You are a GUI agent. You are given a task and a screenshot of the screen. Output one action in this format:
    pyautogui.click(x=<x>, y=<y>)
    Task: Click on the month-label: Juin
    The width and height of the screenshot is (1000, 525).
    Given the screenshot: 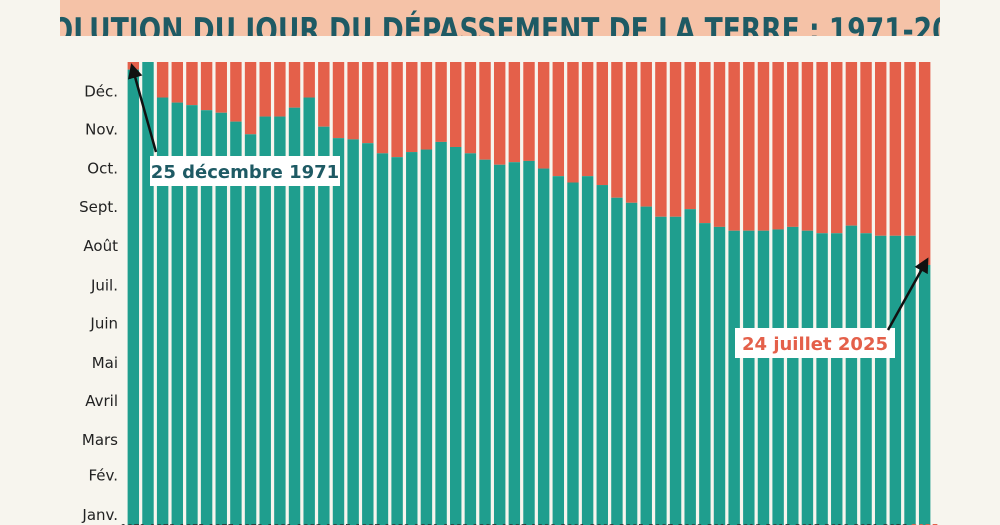 What is the action you would take?
    pyautogui.click(x=103, y=323)
    